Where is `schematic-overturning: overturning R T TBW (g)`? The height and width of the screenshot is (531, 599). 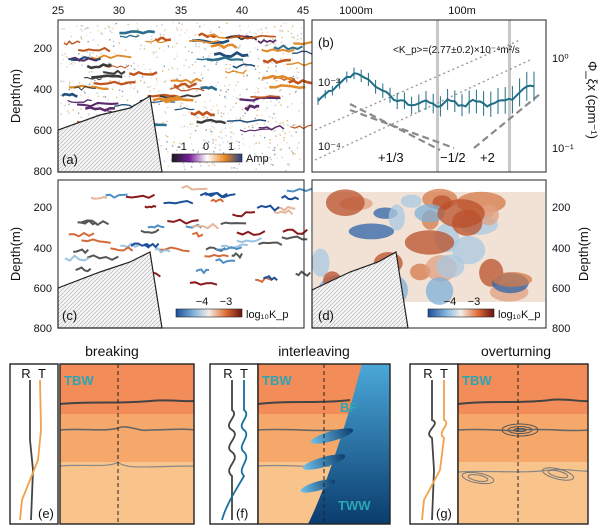
schematic-overturning: overturning R T TBW (g) is located at coordinates (499, 434).